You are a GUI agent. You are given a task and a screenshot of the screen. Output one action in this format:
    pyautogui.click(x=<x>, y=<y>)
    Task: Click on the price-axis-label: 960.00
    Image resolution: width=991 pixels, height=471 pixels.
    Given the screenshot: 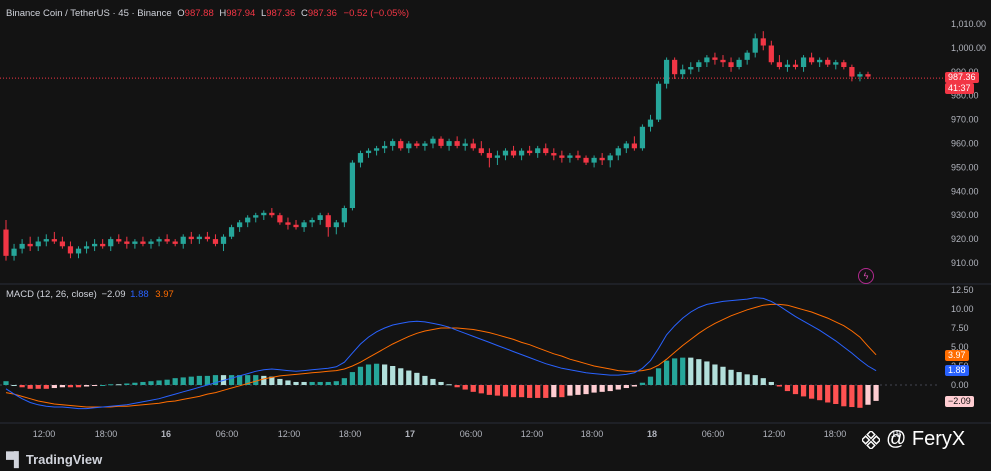 What is the action you would take?
    pyautogui.click(x=965, y=144)
    